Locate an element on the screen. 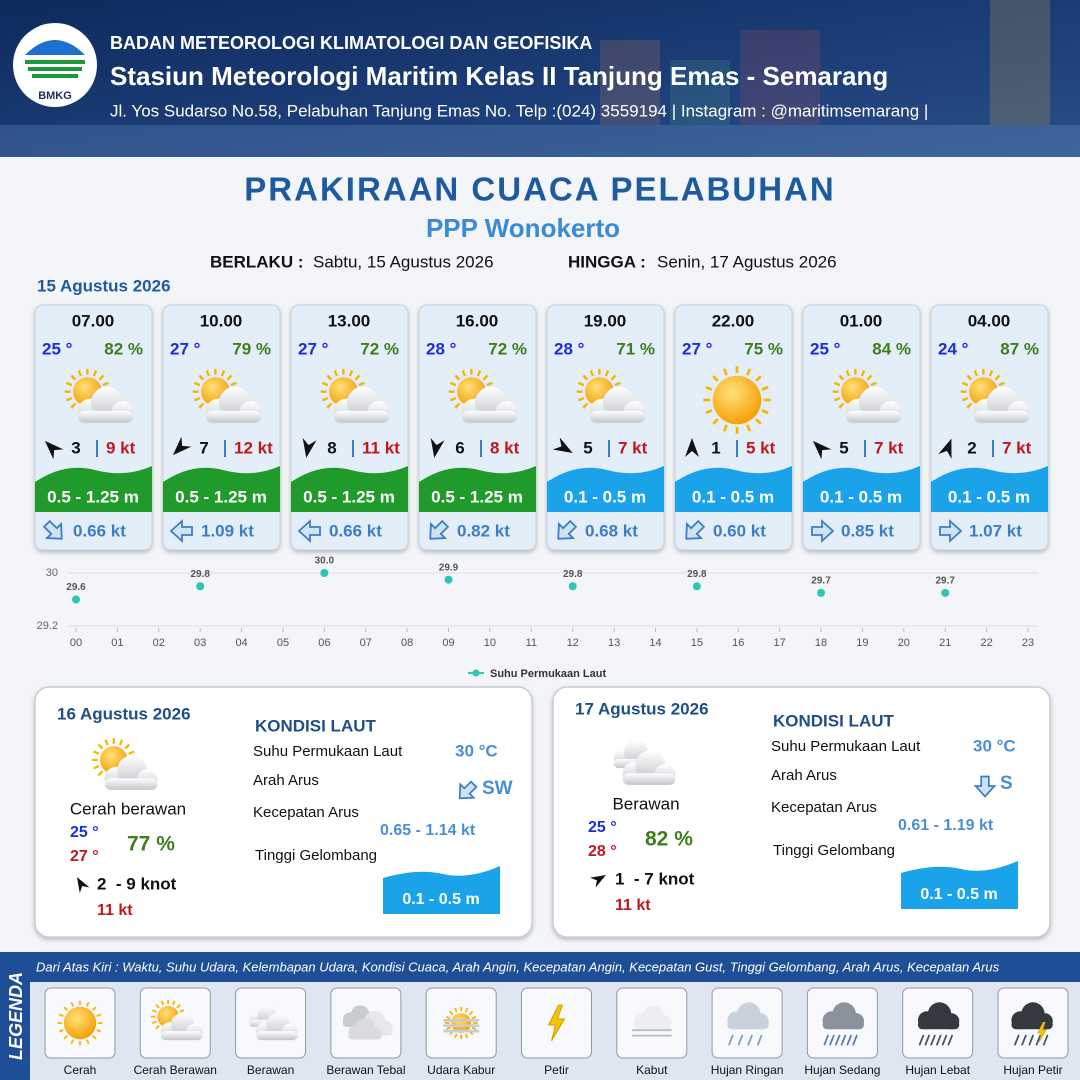 The image size is (1080, 1080). day1-date: 15 Agustus 2026 is located at coordinates (104, 285).